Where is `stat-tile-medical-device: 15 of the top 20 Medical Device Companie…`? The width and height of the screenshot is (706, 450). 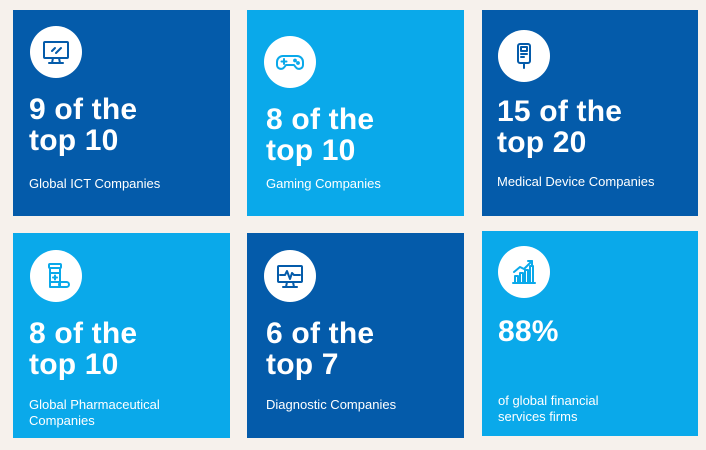
stat-tile-medical-device: 15 of the top 20 Medical Device Companie… is located at coordinates (590, 113).